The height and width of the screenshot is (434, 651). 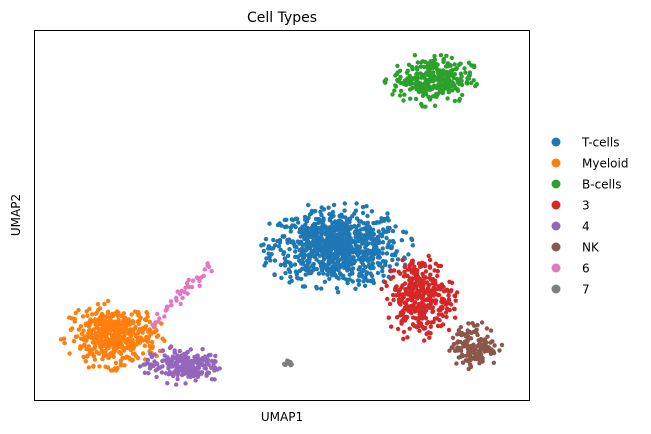 I want to click on legend-label: NK, so click(x=591, y=248).